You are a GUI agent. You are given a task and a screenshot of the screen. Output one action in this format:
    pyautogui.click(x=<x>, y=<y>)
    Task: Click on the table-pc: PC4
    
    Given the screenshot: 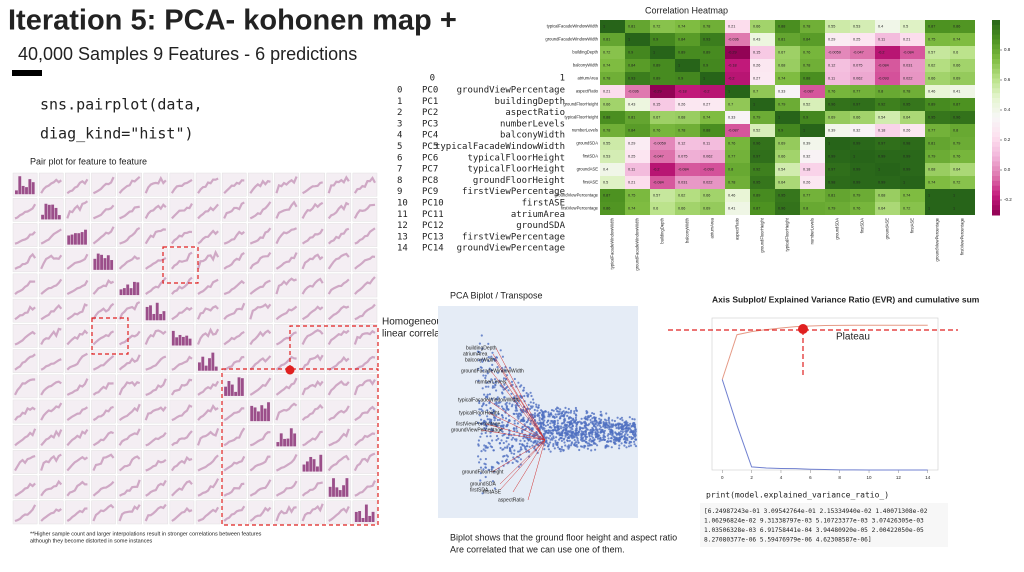 What is the action you would take?
    pyautogui.click(x=430, y=136)
    